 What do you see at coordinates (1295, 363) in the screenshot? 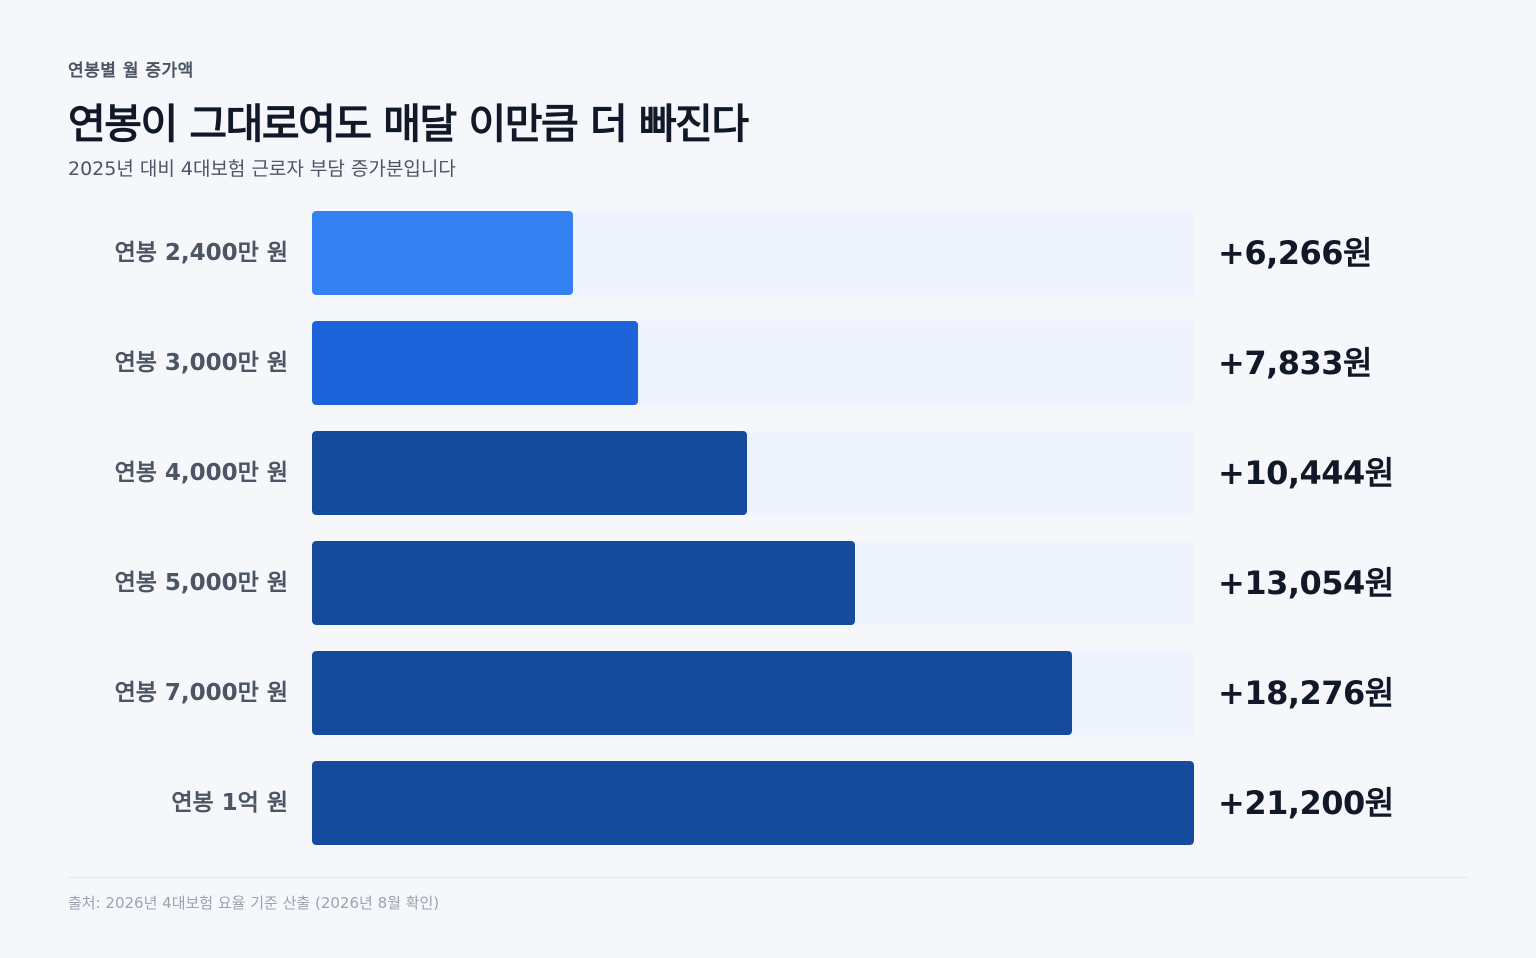
I see `value-label: +7,833원` at bounding box center [1295, 363].